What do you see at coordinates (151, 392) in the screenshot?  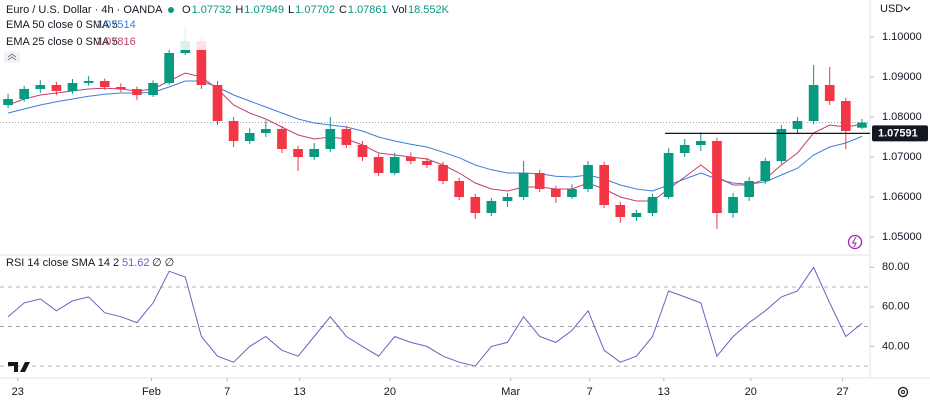 I see `x-tick-label: Feb` at bounding box center [151, 392].